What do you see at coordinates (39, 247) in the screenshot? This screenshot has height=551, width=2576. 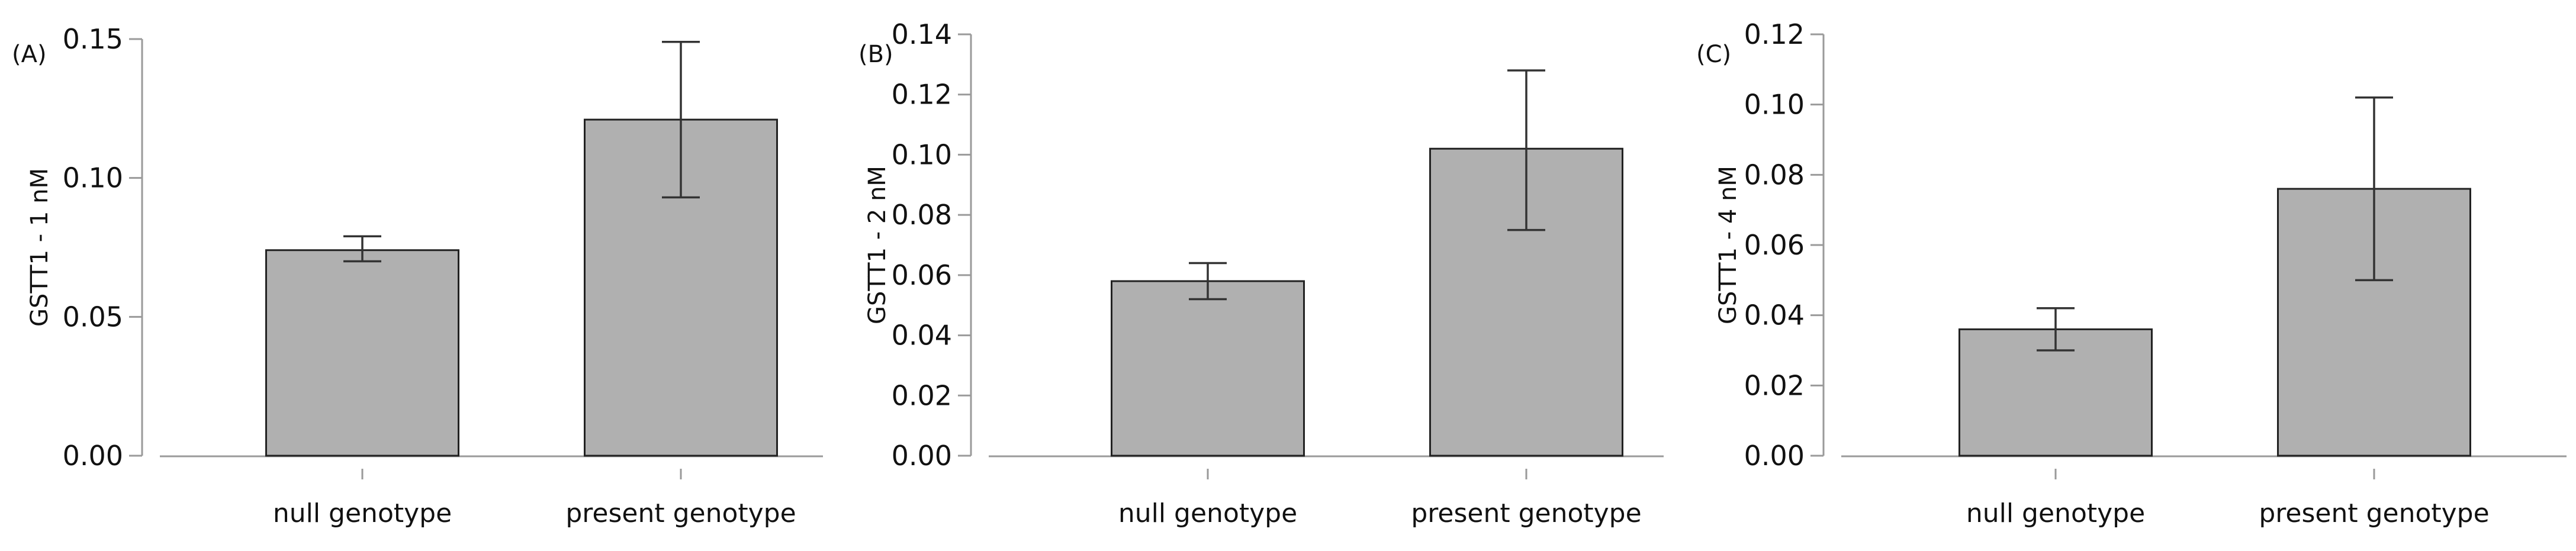 I see `y-axis-label: GSTT1 - 1 nM` at bounding box center [39, 247].